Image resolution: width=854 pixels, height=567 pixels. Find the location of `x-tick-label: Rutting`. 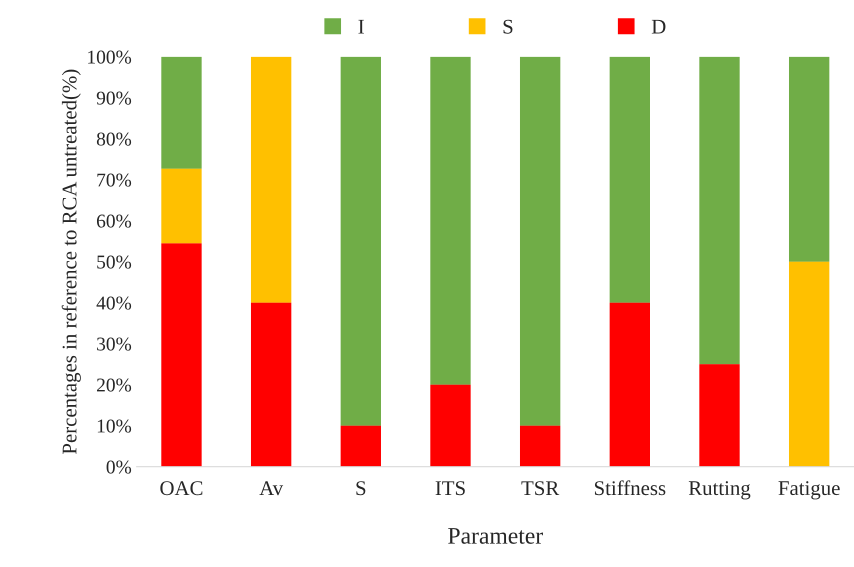

x-tick-label: Rutting is located at coordinates (719, 490).